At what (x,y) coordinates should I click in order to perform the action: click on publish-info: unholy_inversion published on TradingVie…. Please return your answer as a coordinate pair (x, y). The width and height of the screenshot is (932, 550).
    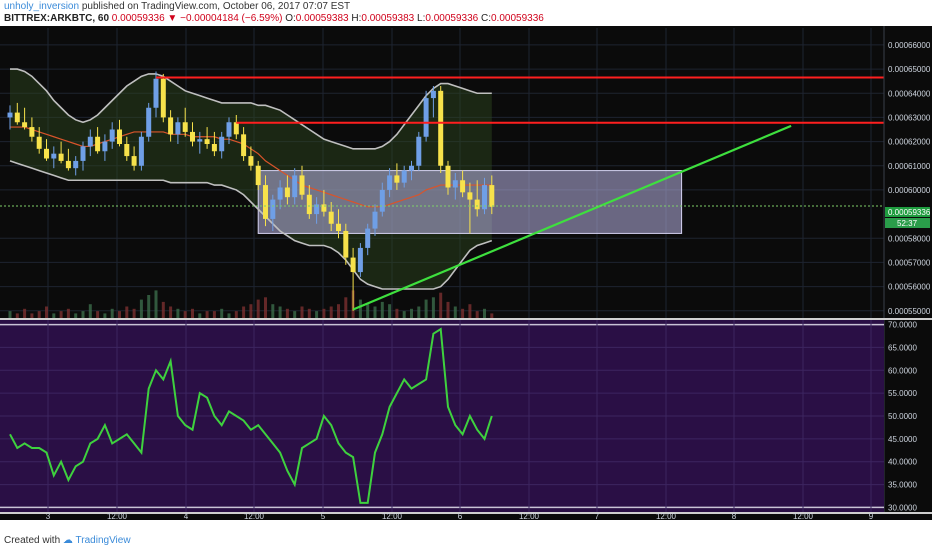
    Looking at the image, I should click on (177, 6).